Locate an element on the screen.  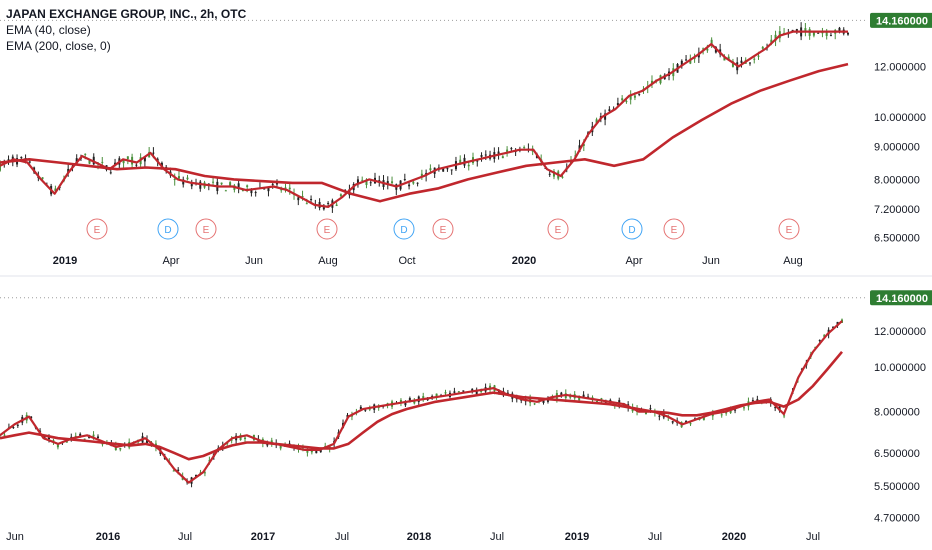
y-tick-label: 12.000000 is located at coordinates (900, 332).